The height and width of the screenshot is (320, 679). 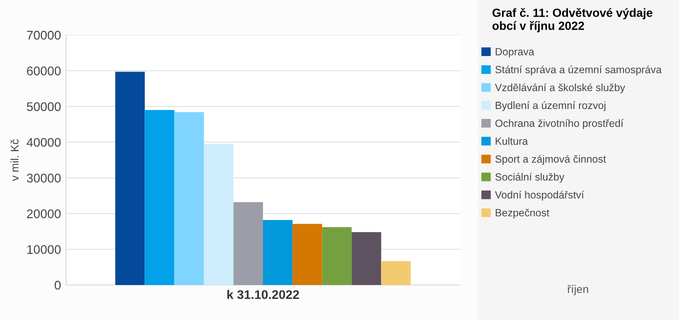 What do you see at coordinates (578, 71) in the screenshot?
I see `legend-label: Státní správa a územní samospráva` at bounding box center [578, 71].